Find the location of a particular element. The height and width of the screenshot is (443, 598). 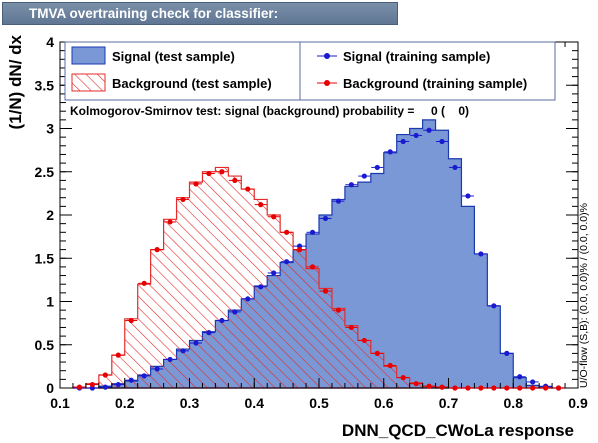

x-tick-label: 0.7 is located at coordinates (449, 403).